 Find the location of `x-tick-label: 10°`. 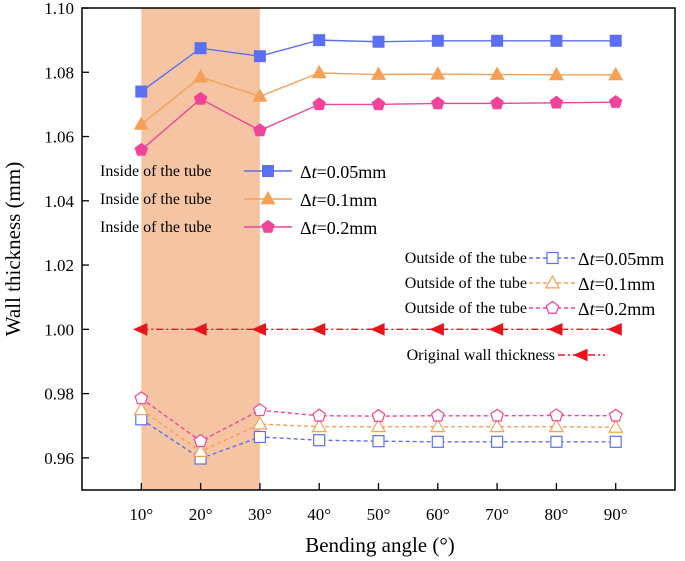

x-tick-label: 10° is located at coordinates (141, 514).